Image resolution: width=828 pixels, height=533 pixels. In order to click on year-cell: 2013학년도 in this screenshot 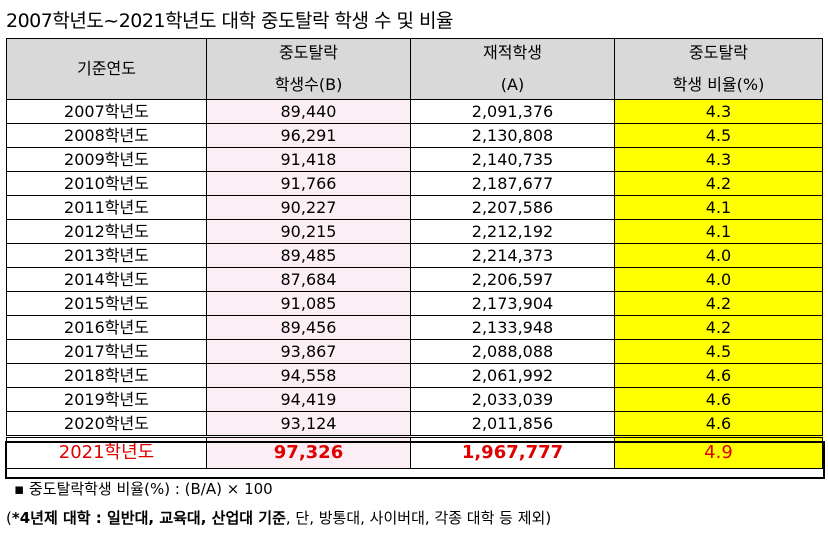, I will do `click(106, 255)`.